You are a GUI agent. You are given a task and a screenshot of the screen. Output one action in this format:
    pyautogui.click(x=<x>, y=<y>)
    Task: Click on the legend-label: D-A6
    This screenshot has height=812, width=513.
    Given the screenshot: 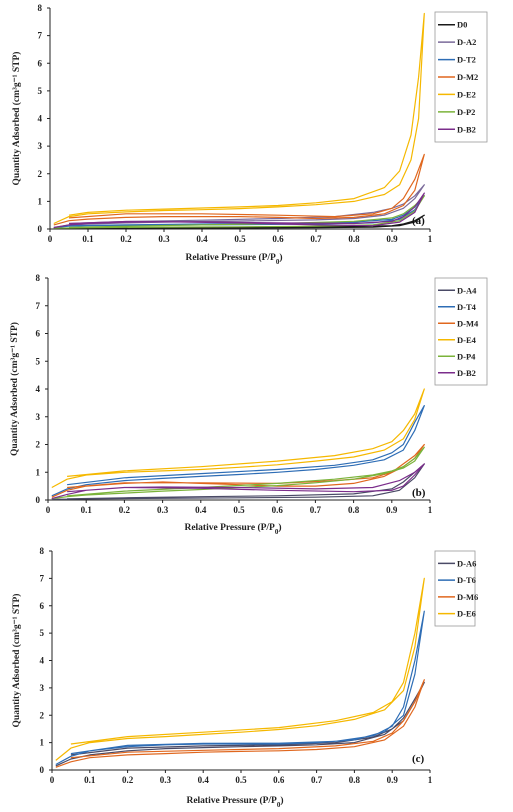 What is the action you would take?
    pyautogui.click(x=466, y=563)
    